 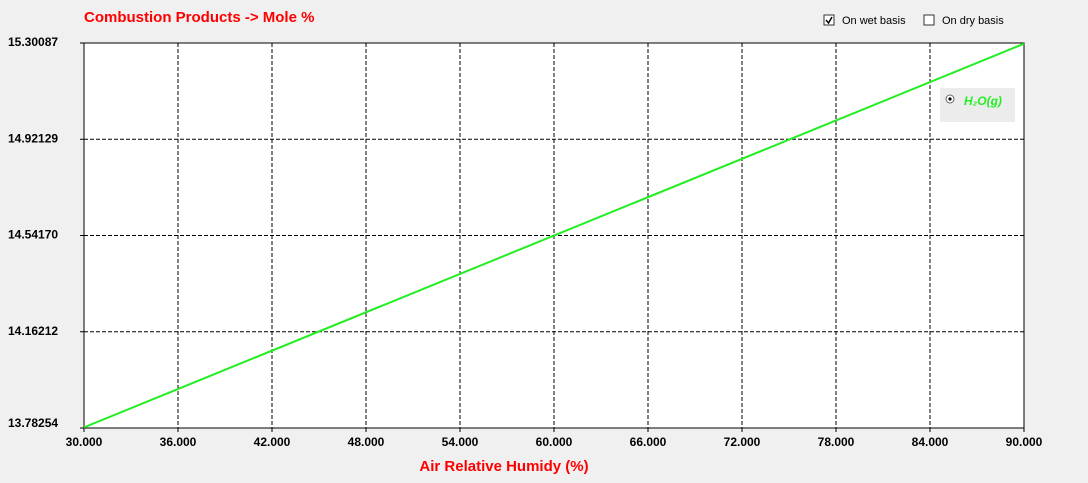 I want to click on x-tick-label: 72.000, so click(x=742, y=442).